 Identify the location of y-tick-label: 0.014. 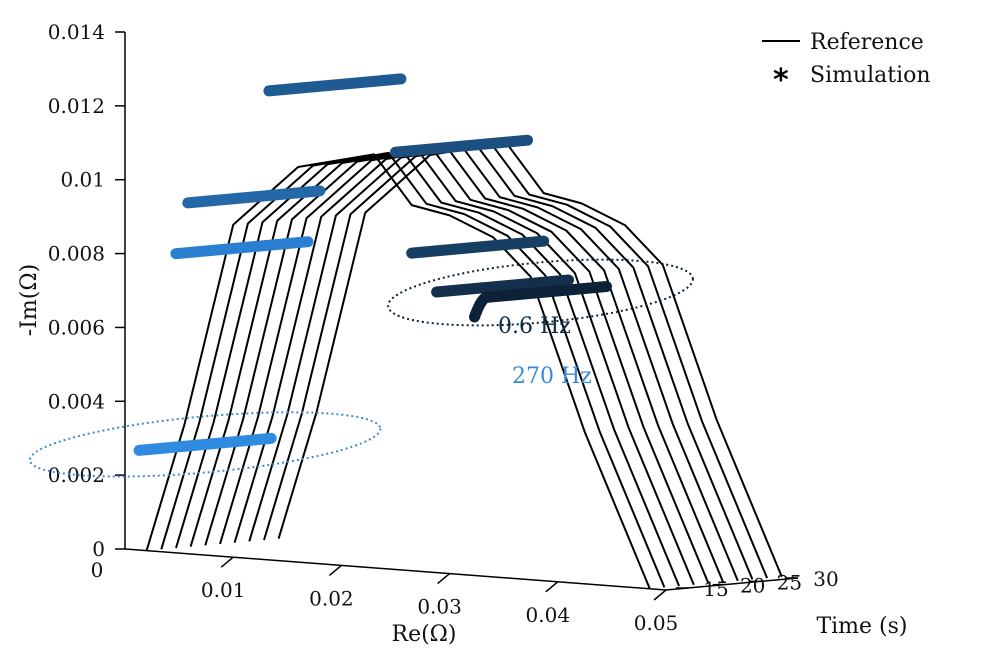
(76, 32).